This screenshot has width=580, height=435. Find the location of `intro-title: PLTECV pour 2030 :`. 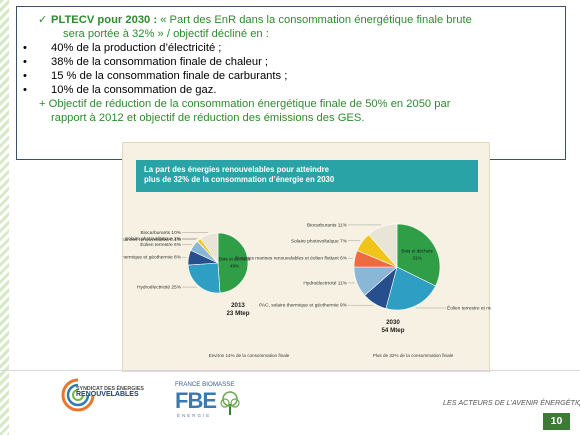

intro-title: PLTECV pour 2030 : is located at coordinates (104, 20).